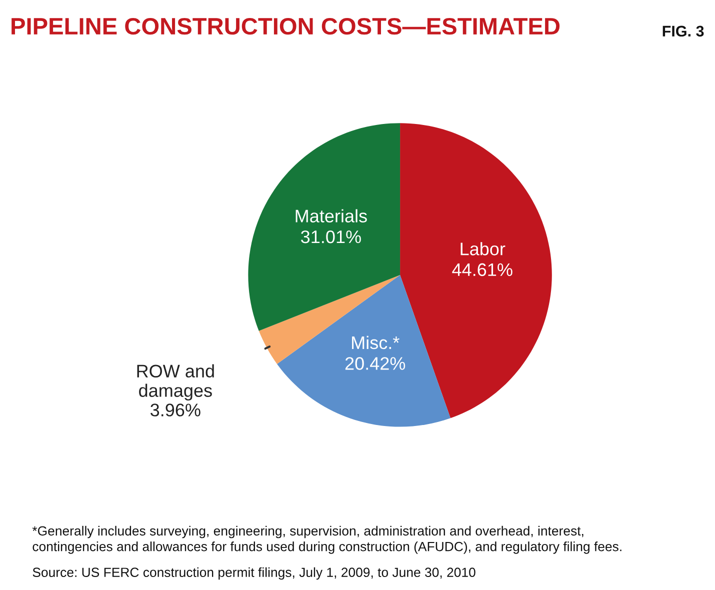 The image size is (715, 590). Describe the element at coordinates (286, 26) in the screenshot. I see `chart-title: PIPELINE CONSTRUCTION COSTS—ESTIMATED` at that location.